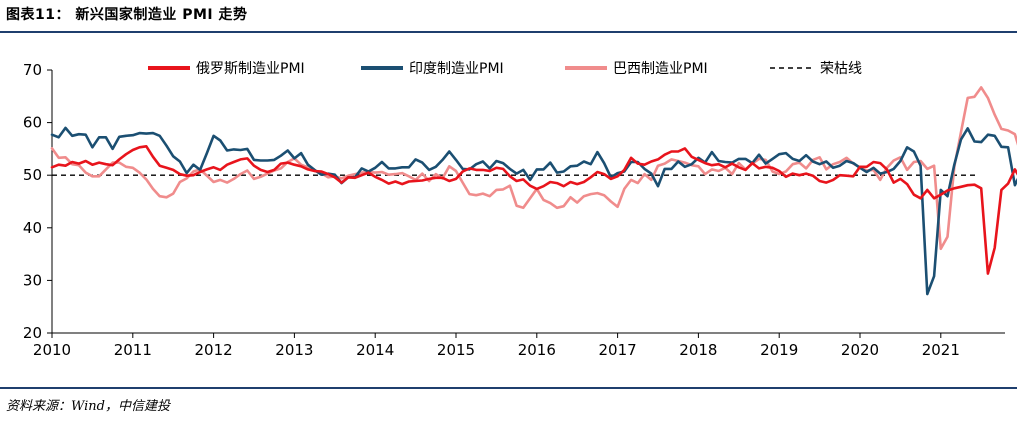 This screenshot has height=422, width=1017. Describe the element at coordinates (375, 350) in the screenshot. I see `x-tick-label-2014: 2014` at that location.